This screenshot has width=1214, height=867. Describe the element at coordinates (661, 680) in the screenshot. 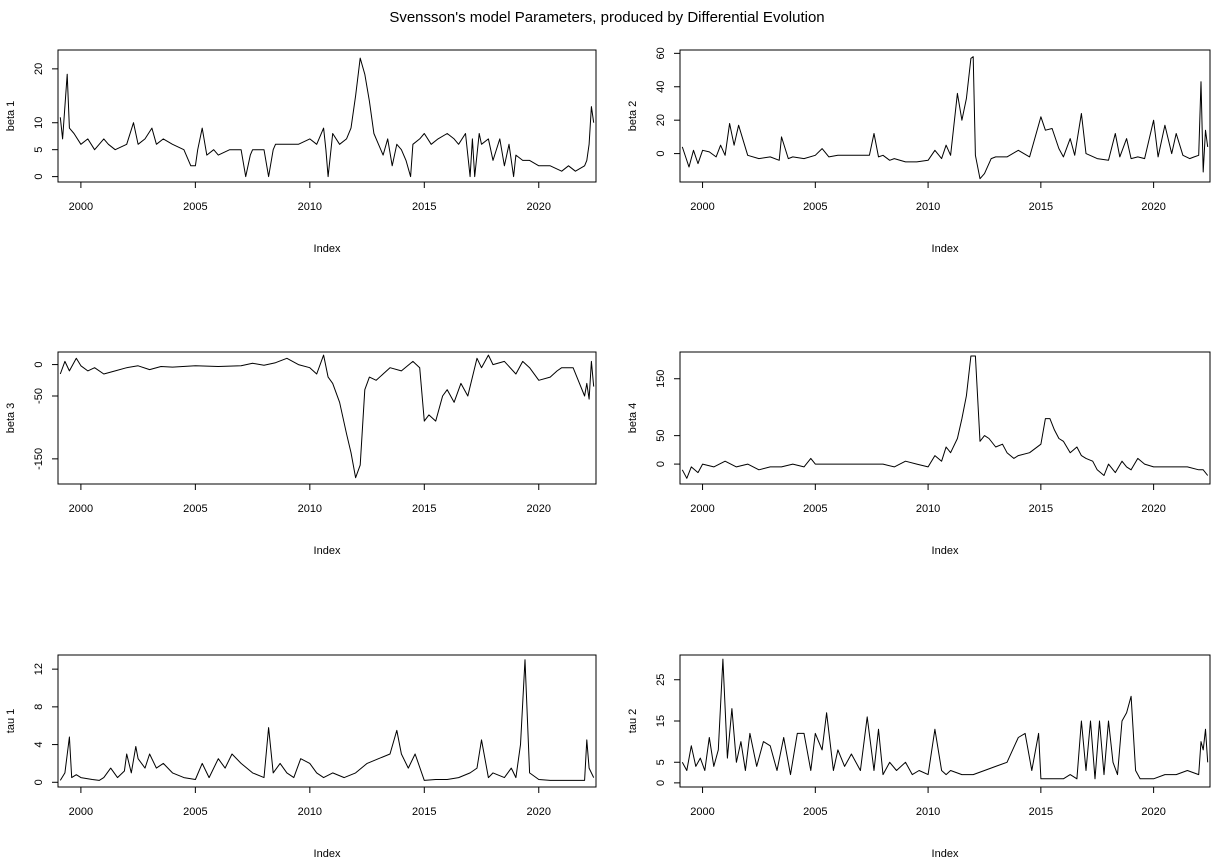

I see `y-tick-label: 25` at that location.